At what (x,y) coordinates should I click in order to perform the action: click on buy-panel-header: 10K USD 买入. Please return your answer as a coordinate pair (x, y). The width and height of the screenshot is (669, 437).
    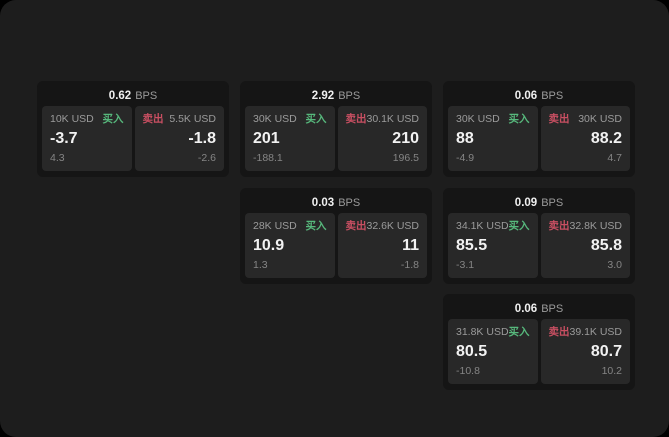
    Looking at the image, I should click on (87, 119).